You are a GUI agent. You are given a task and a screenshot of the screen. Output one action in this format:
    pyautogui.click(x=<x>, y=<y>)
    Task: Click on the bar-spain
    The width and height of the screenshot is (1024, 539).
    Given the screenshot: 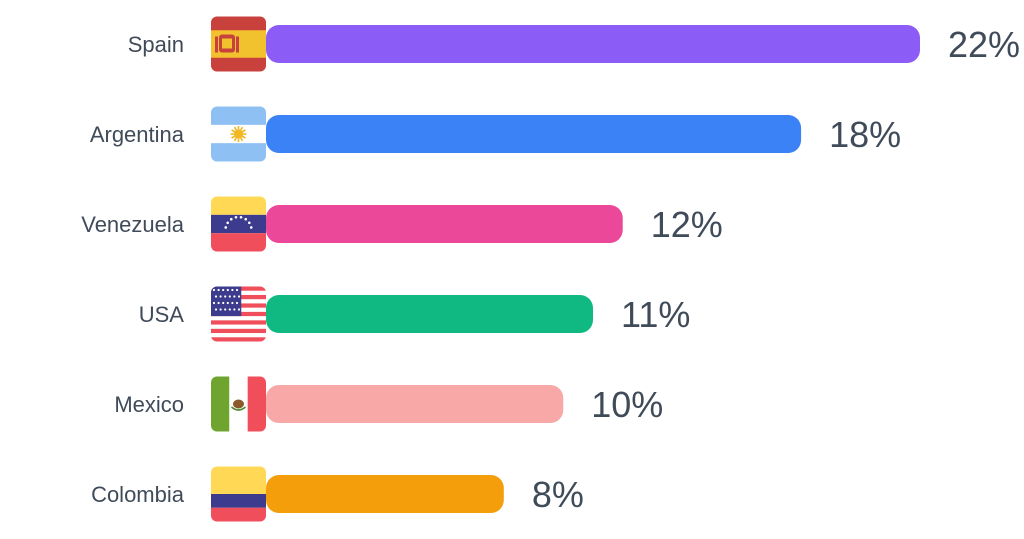 What is the action you would take?
    pyautogui.click(x=593, y=44)
    